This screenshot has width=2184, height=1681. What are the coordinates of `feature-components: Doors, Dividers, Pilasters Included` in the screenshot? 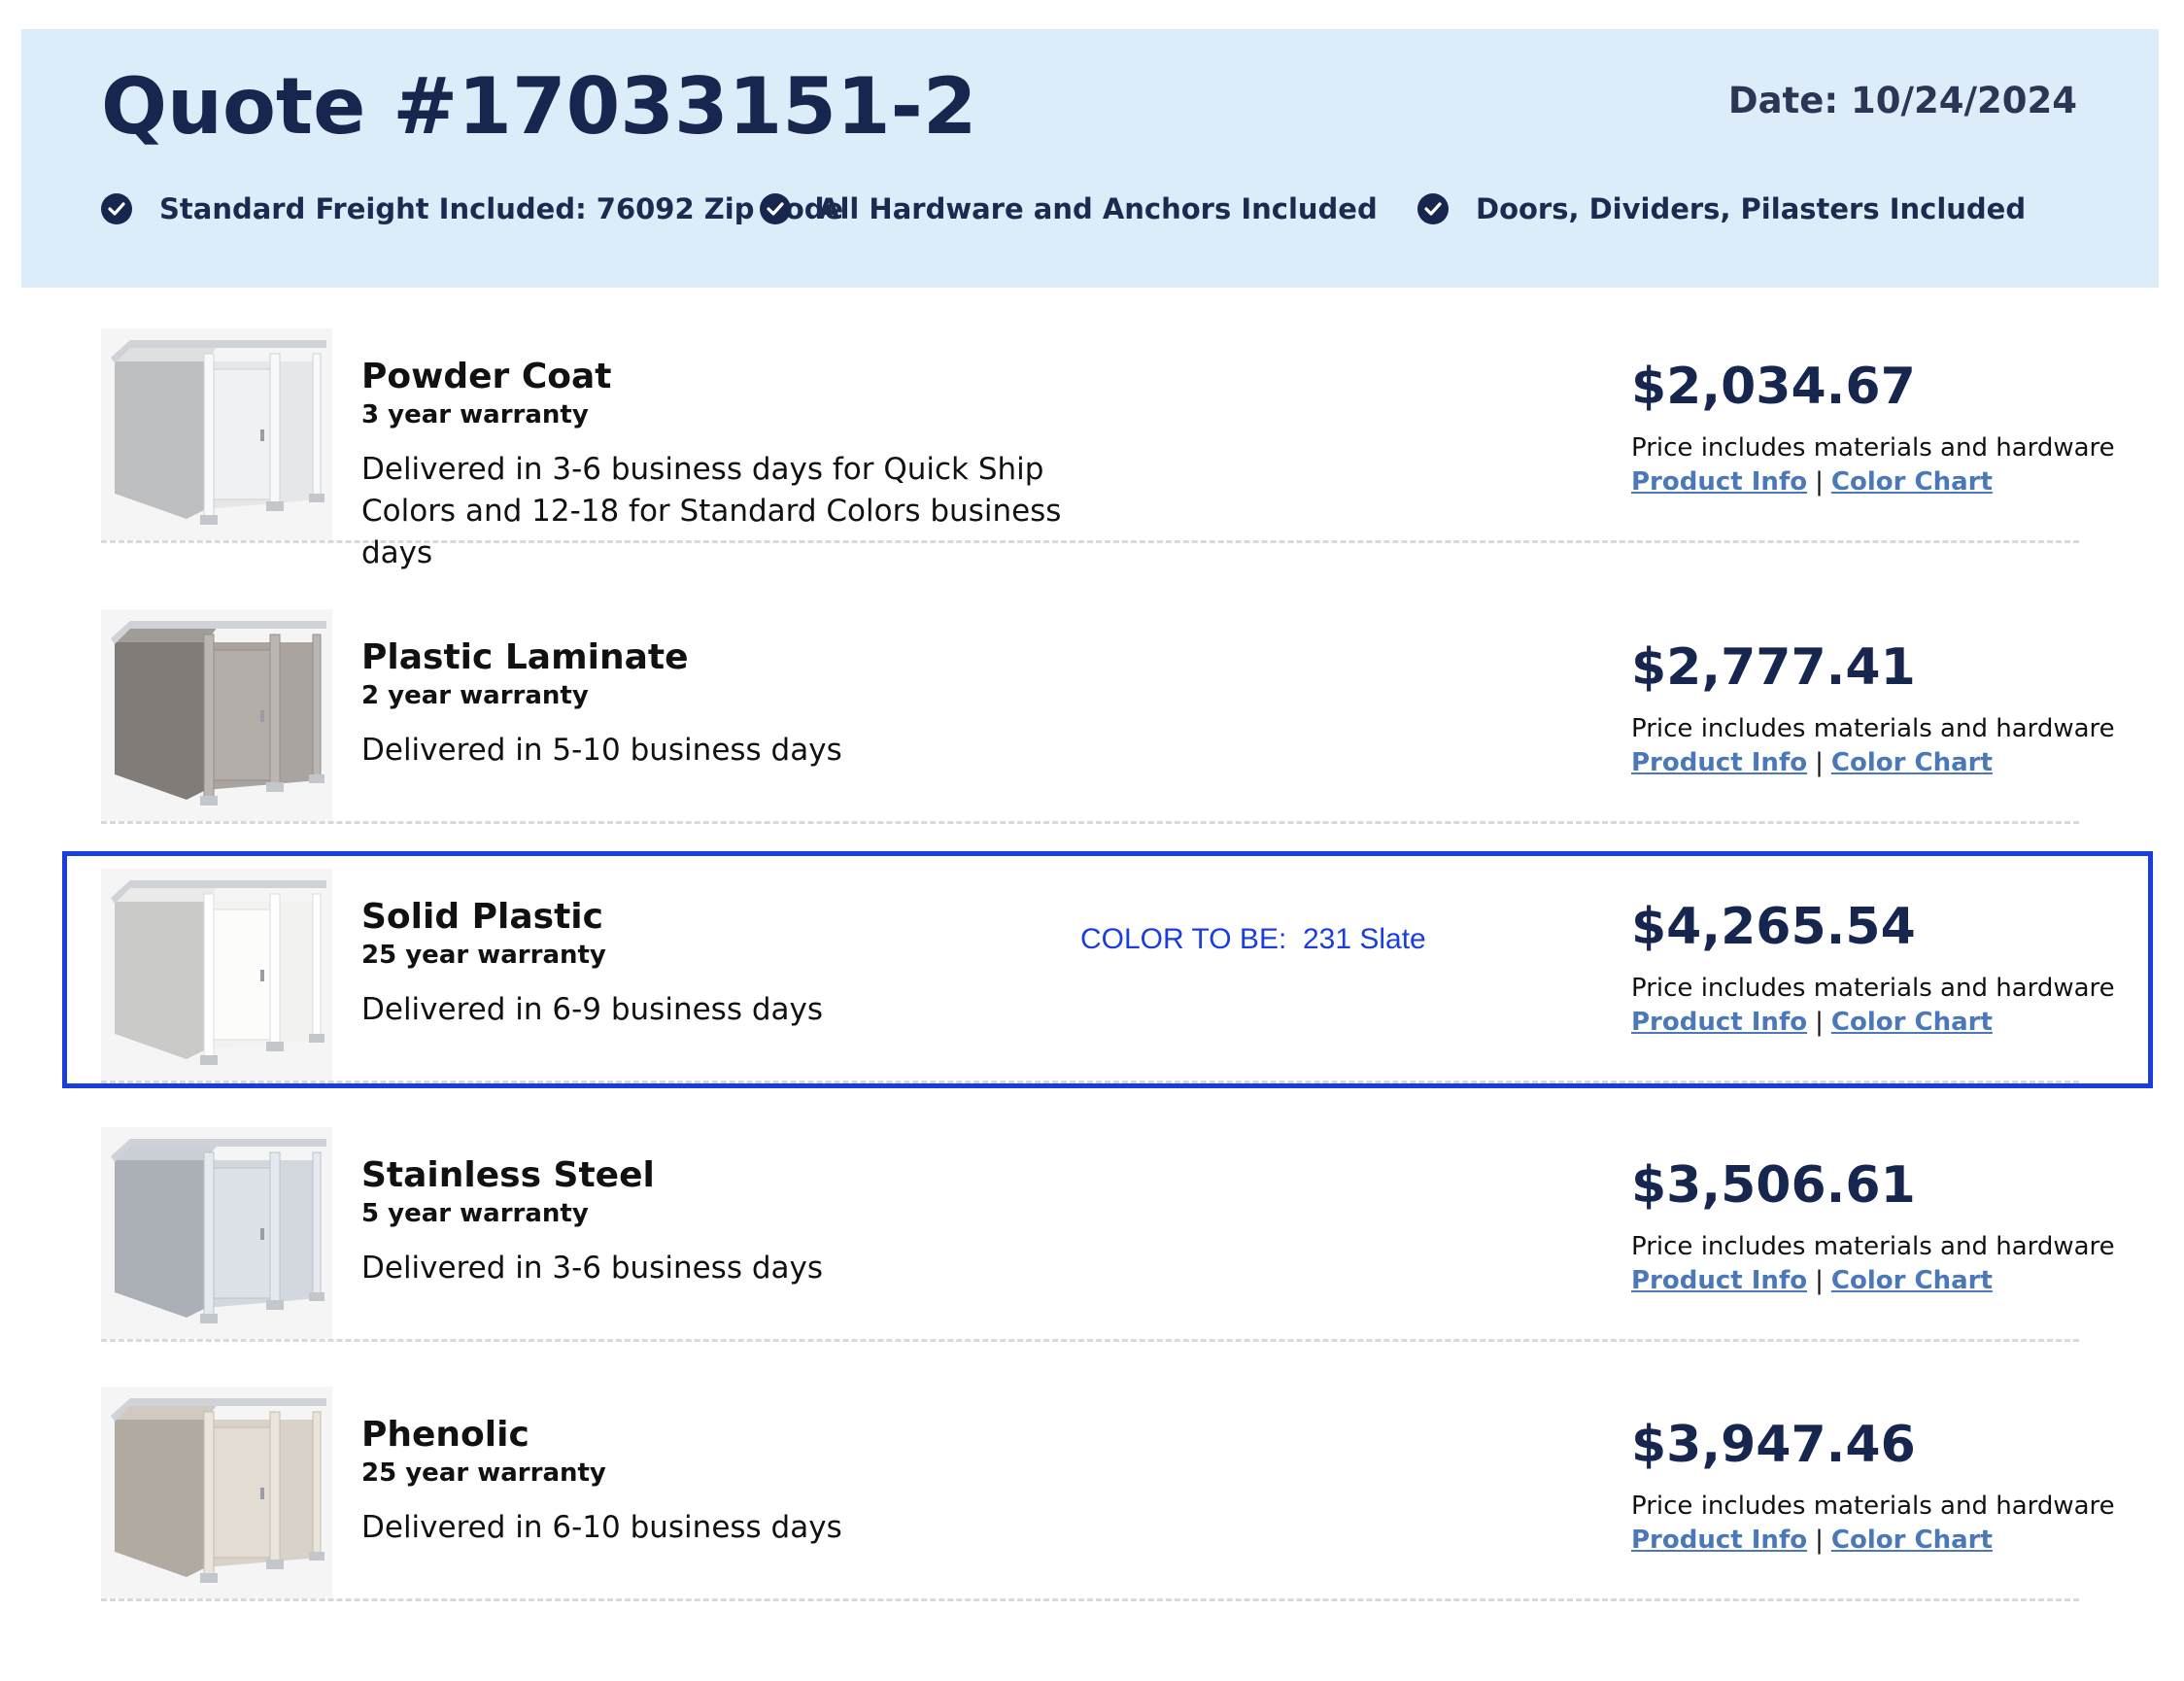 It's located at (1721, 208).